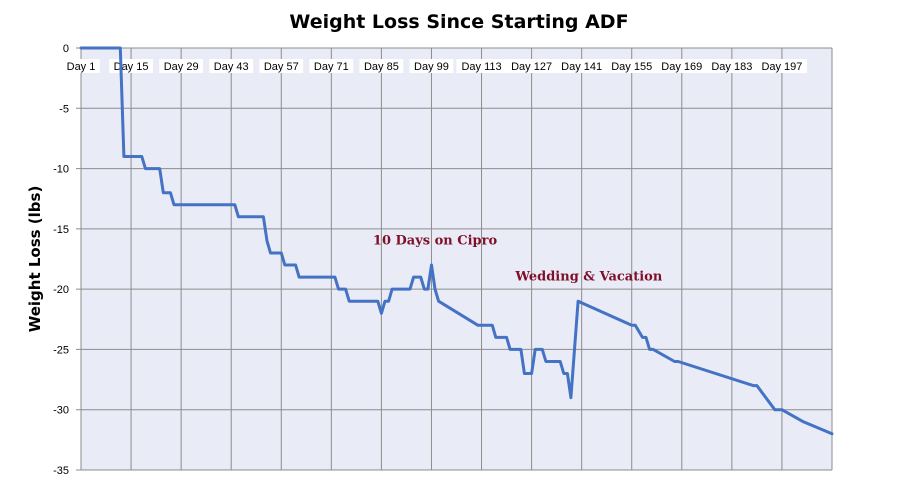 This screenshot has height=482, width=918. Describe the element at coordinates (458, 22) in the screenshot. I see `chart-title: Weight Loss Since Starting ADF` at that location.